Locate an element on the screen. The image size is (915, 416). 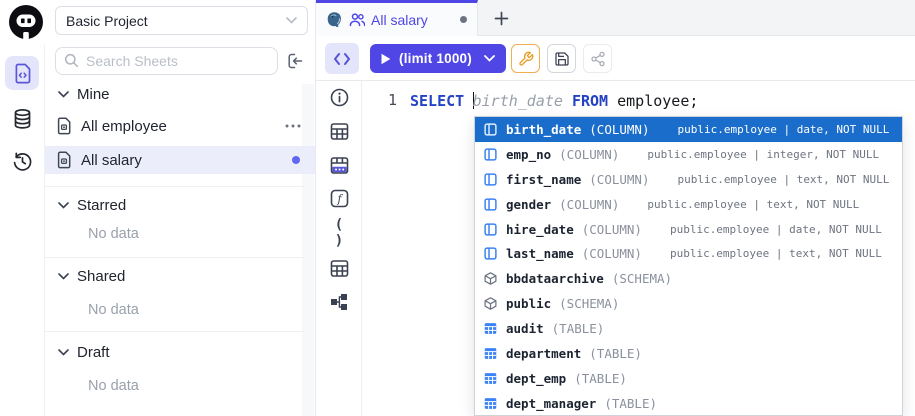
editor-tools-rail: f ( ) is located at coordinates (339, 248).